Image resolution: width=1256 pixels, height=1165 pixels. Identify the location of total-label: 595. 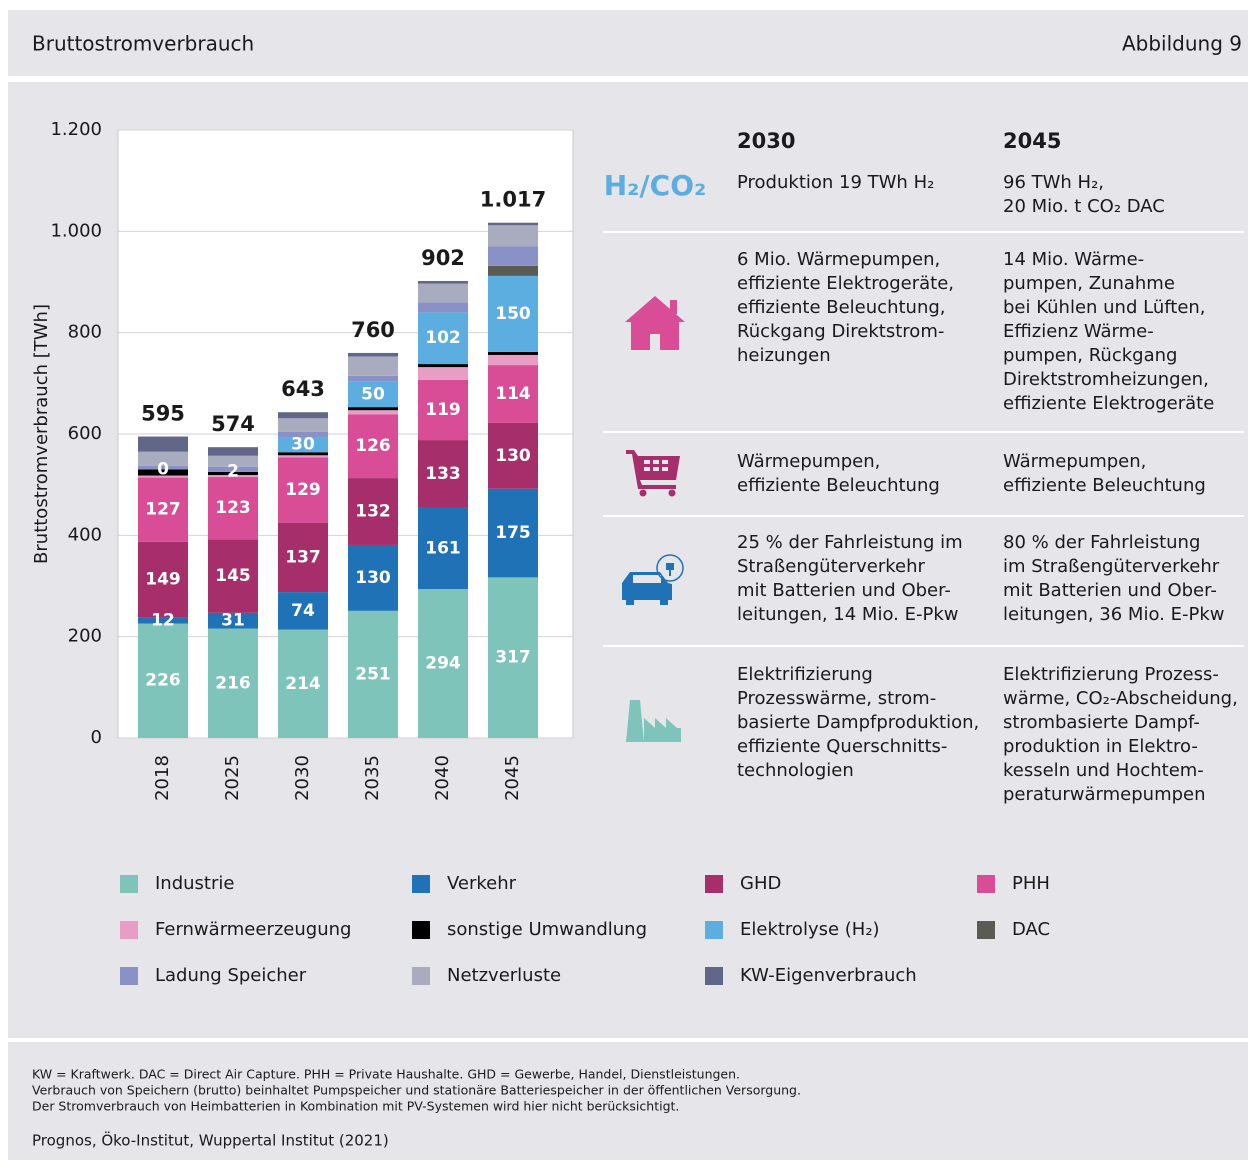
(163, 414).